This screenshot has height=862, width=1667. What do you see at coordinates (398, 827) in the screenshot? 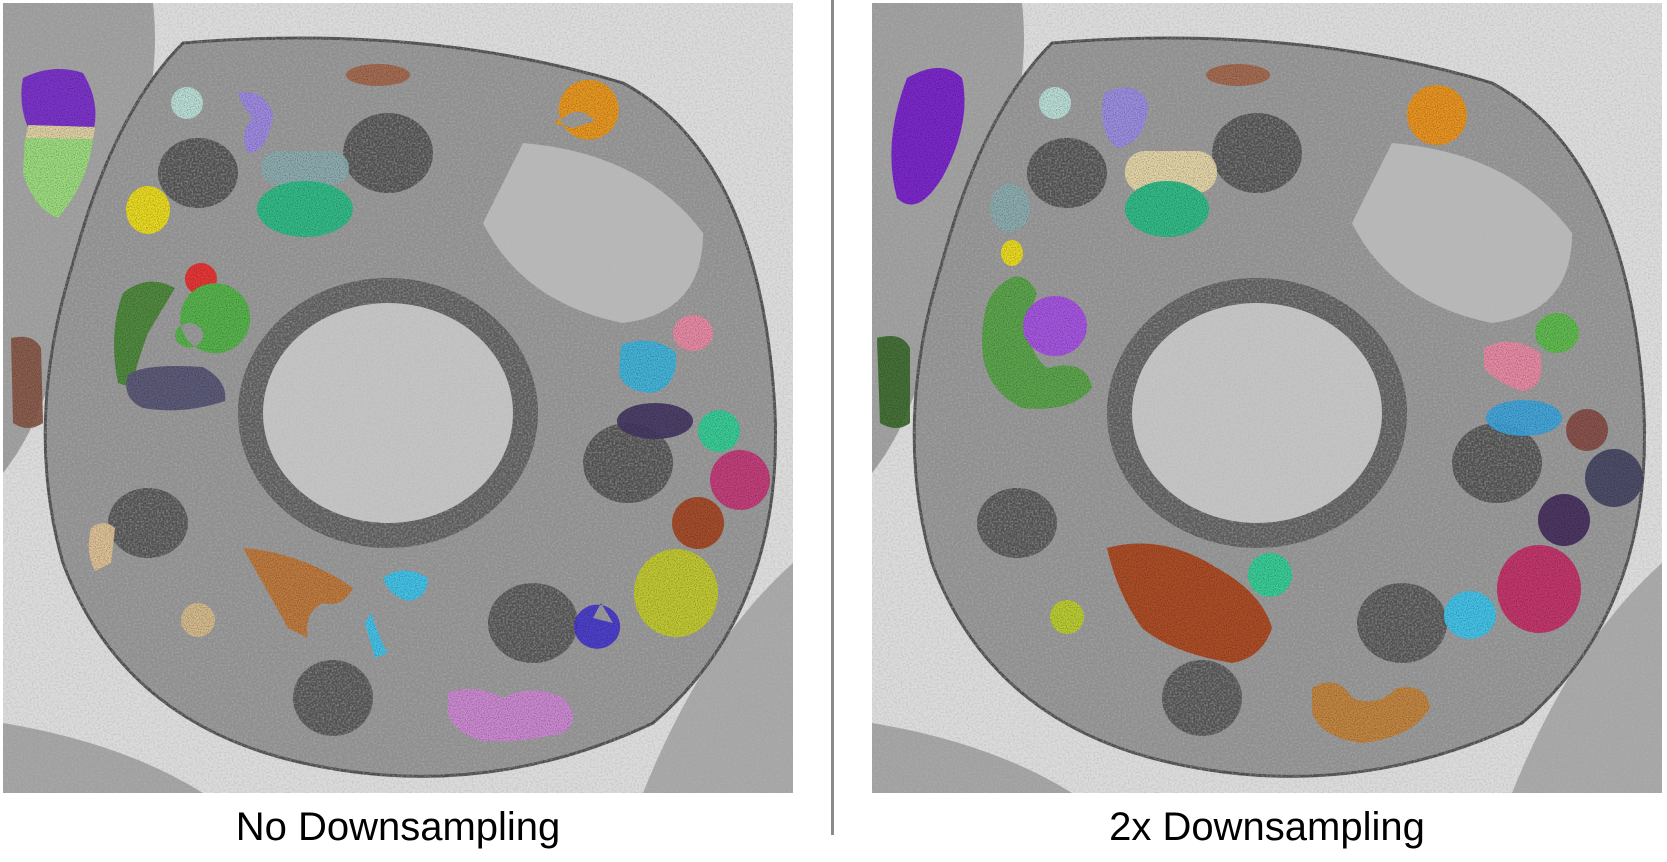
I see `caption-no-downsampling: No Downsampling` at bounding box center [398, 827].